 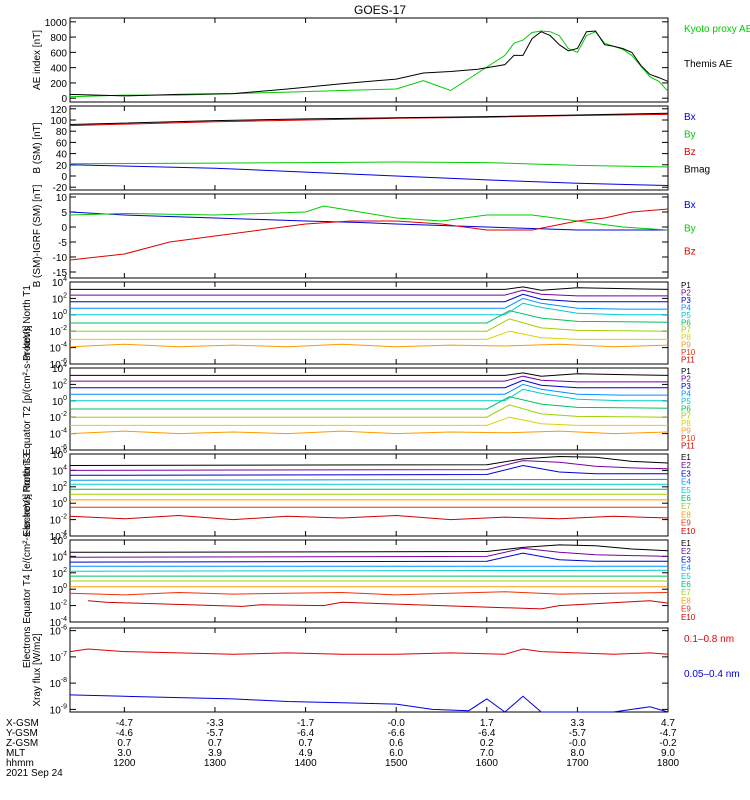 What do you see at coordinates (22, 743) in the screenshot?
I see `ephemeris-label: Z-GSM` at bounding box center [22, 743].